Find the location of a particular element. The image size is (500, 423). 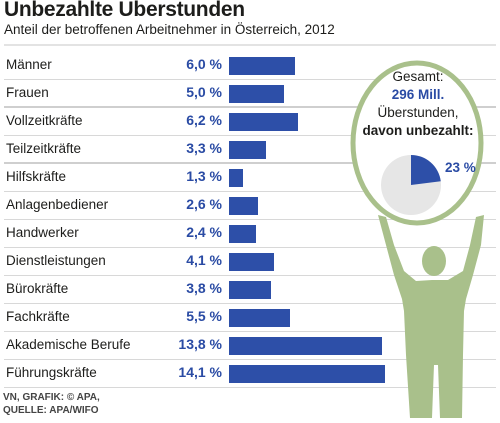

bar-row: Teilzeitkräfte 3,3 % is located at coordinates (250, 150).